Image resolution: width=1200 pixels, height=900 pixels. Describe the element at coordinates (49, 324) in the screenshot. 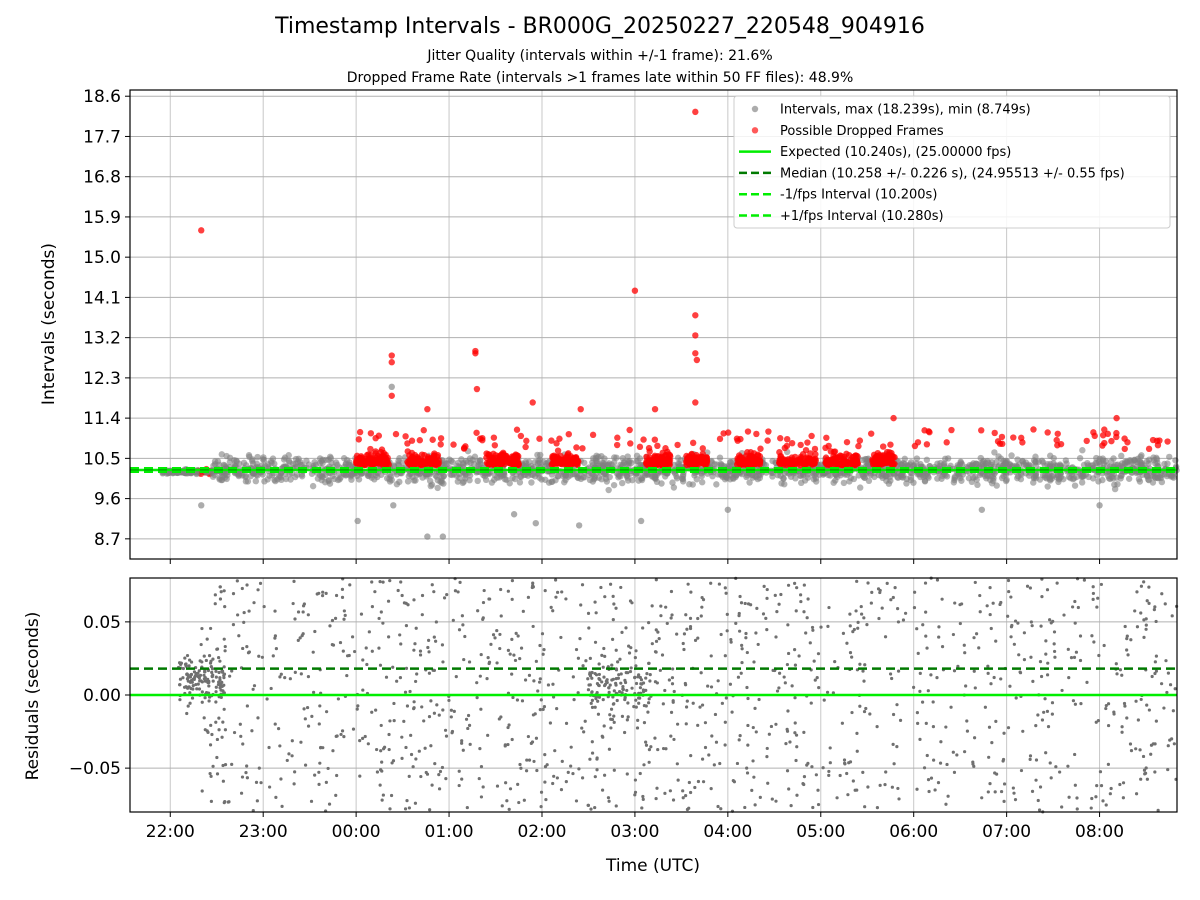

I see `top-y-axis-label: Intervals (seconds)` at that location.